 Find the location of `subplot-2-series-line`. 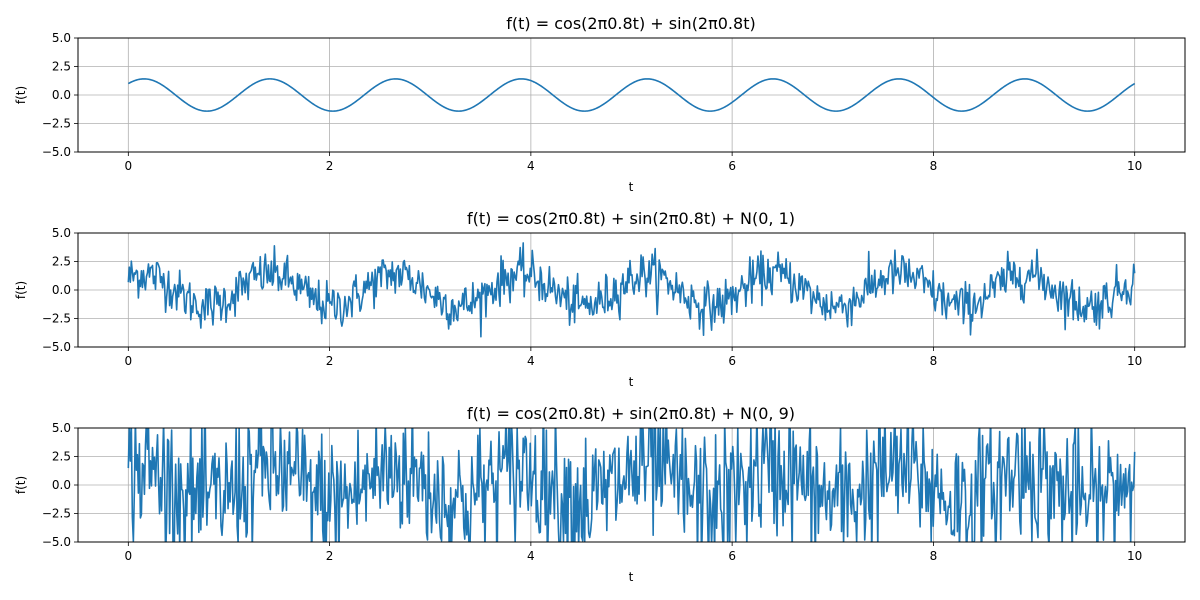

subplot-2-series-line is located at coordinates (631, 290).